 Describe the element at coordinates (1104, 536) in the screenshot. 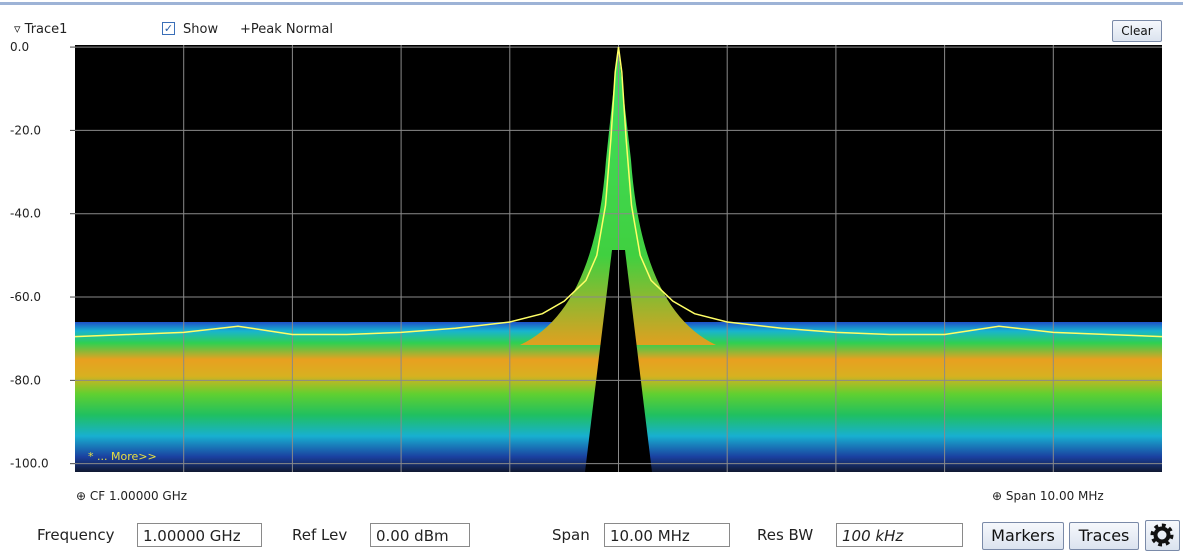

I see `traces-button: Traces` at that location.